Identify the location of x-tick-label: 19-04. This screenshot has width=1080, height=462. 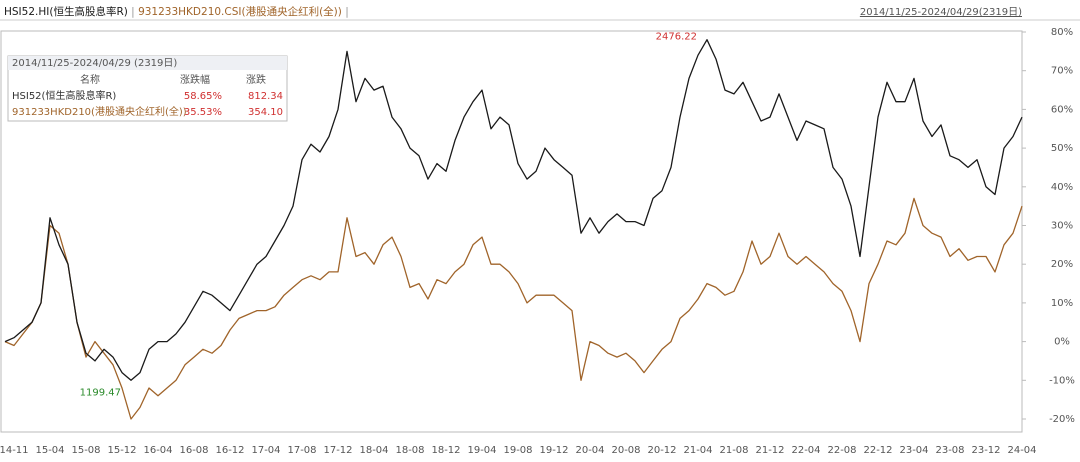
(481, 450).